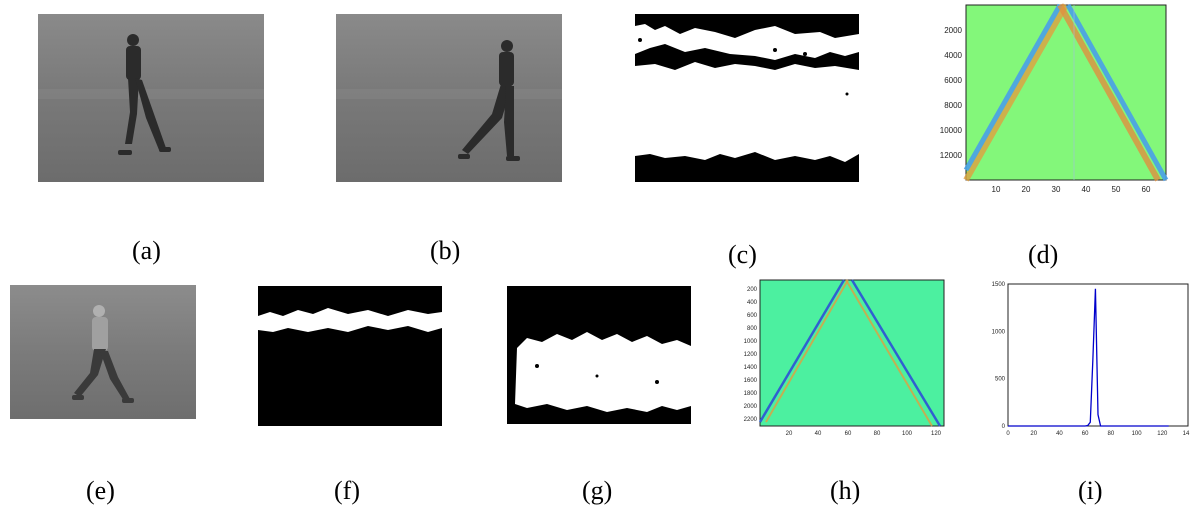 This screenshot has height=506, width=1192. Describe the element at coordinates (752, 290) in the screenshot. I see `h-y-tick: 200` at that location.